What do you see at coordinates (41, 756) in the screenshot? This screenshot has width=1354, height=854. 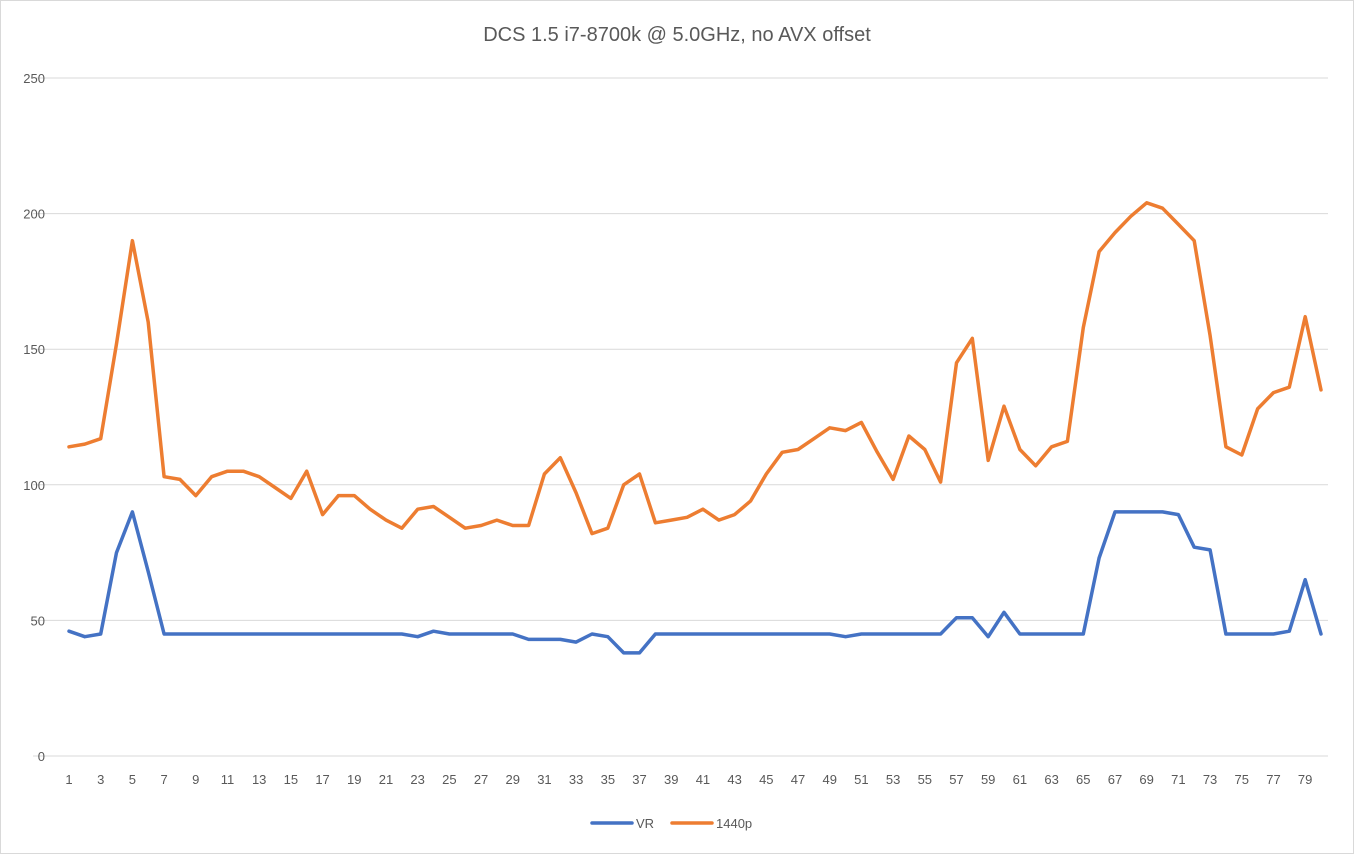 I see `y-tick-label: 0` at bounding box center [41, 756].